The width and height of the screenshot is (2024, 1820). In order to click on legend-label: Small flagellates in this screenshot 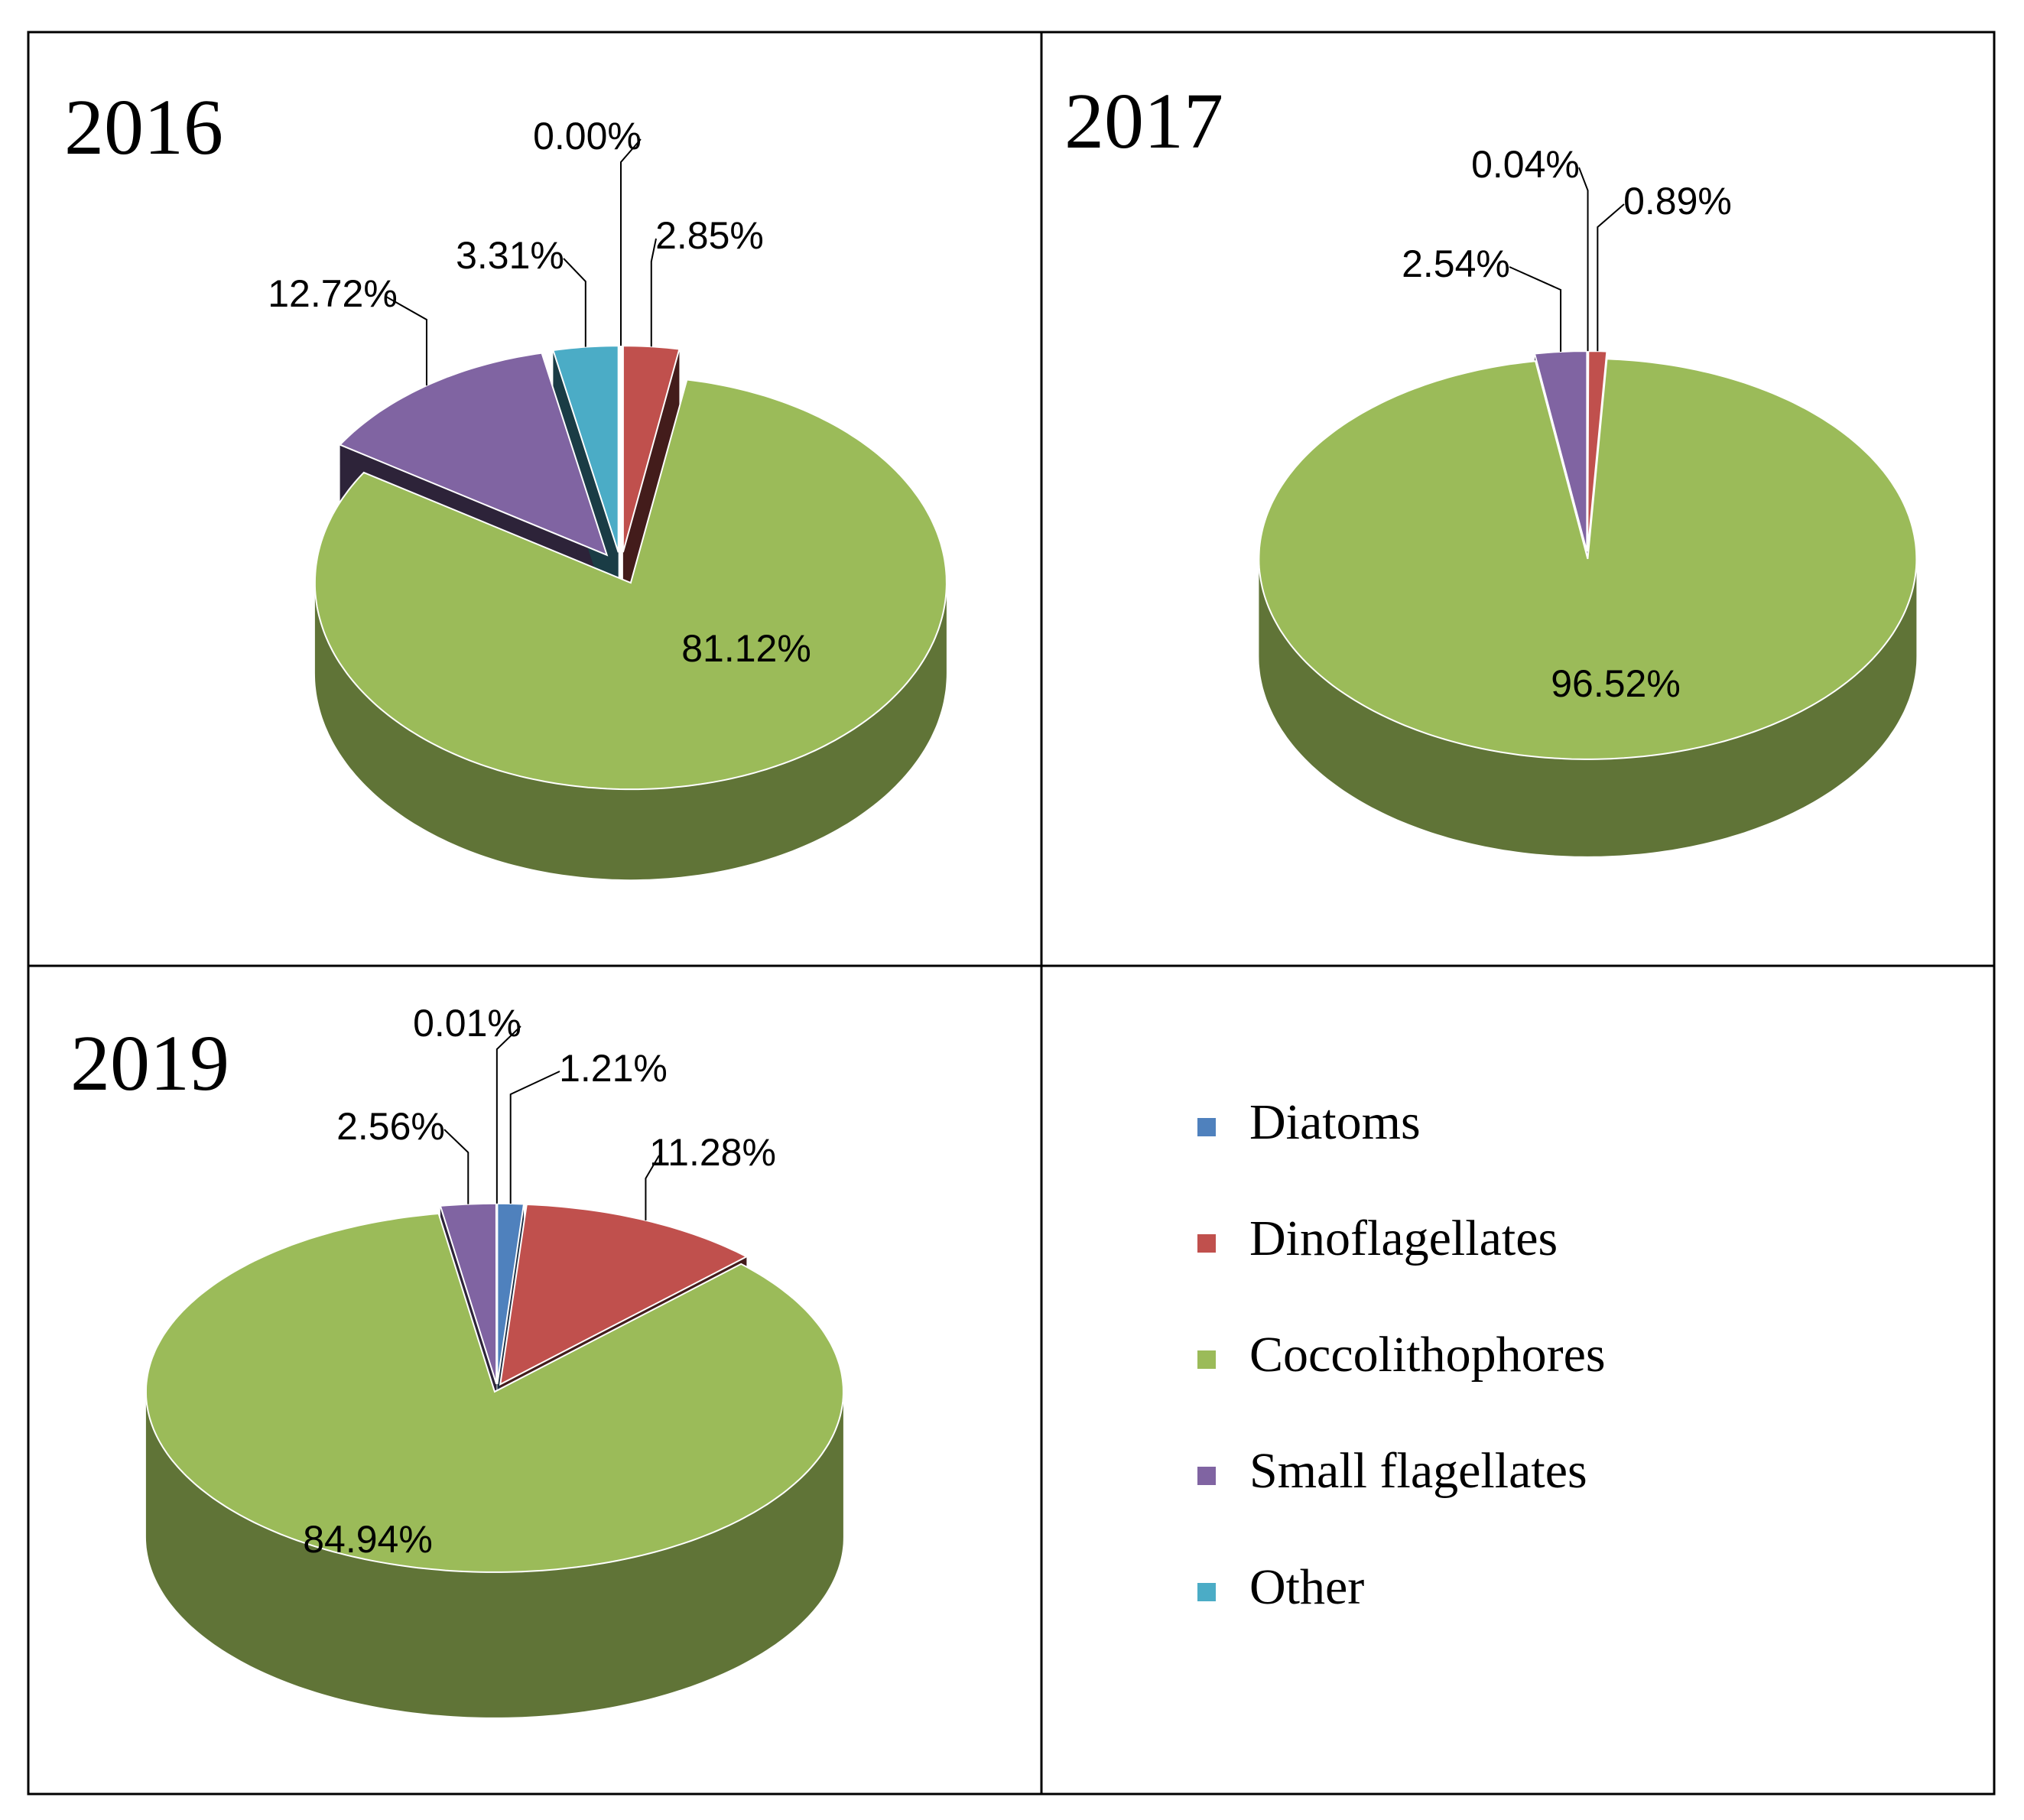, I will do `click(1418, 1471)`.